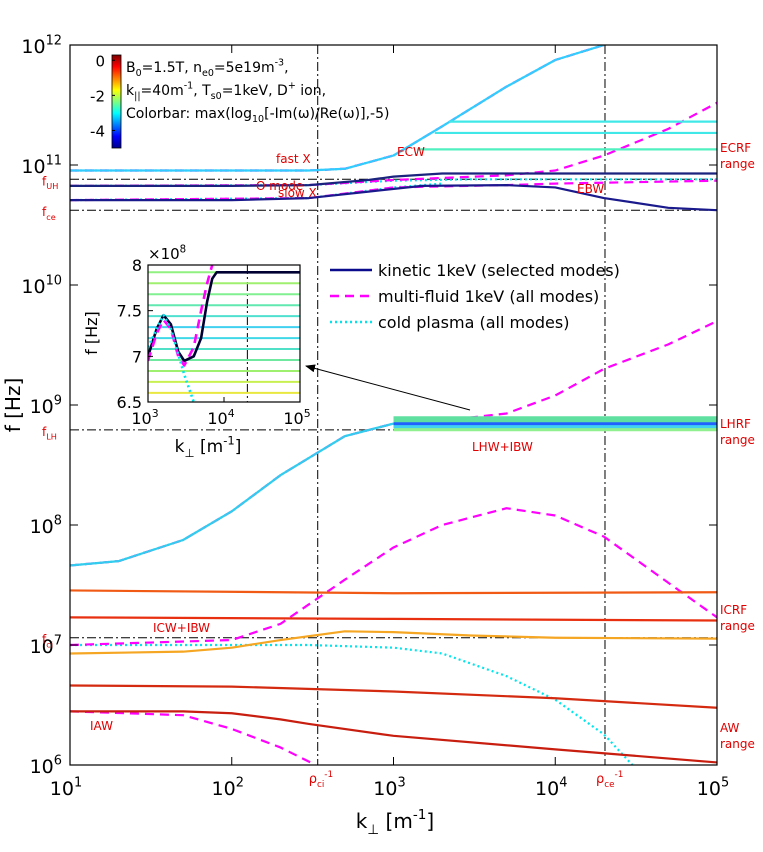 Image resolution: width=763 pixels, height=852 pixels. Describe the element at coordinates (220, 417) in the screenshot. I see `inset-x-tick-label: 10⁴` at that location.